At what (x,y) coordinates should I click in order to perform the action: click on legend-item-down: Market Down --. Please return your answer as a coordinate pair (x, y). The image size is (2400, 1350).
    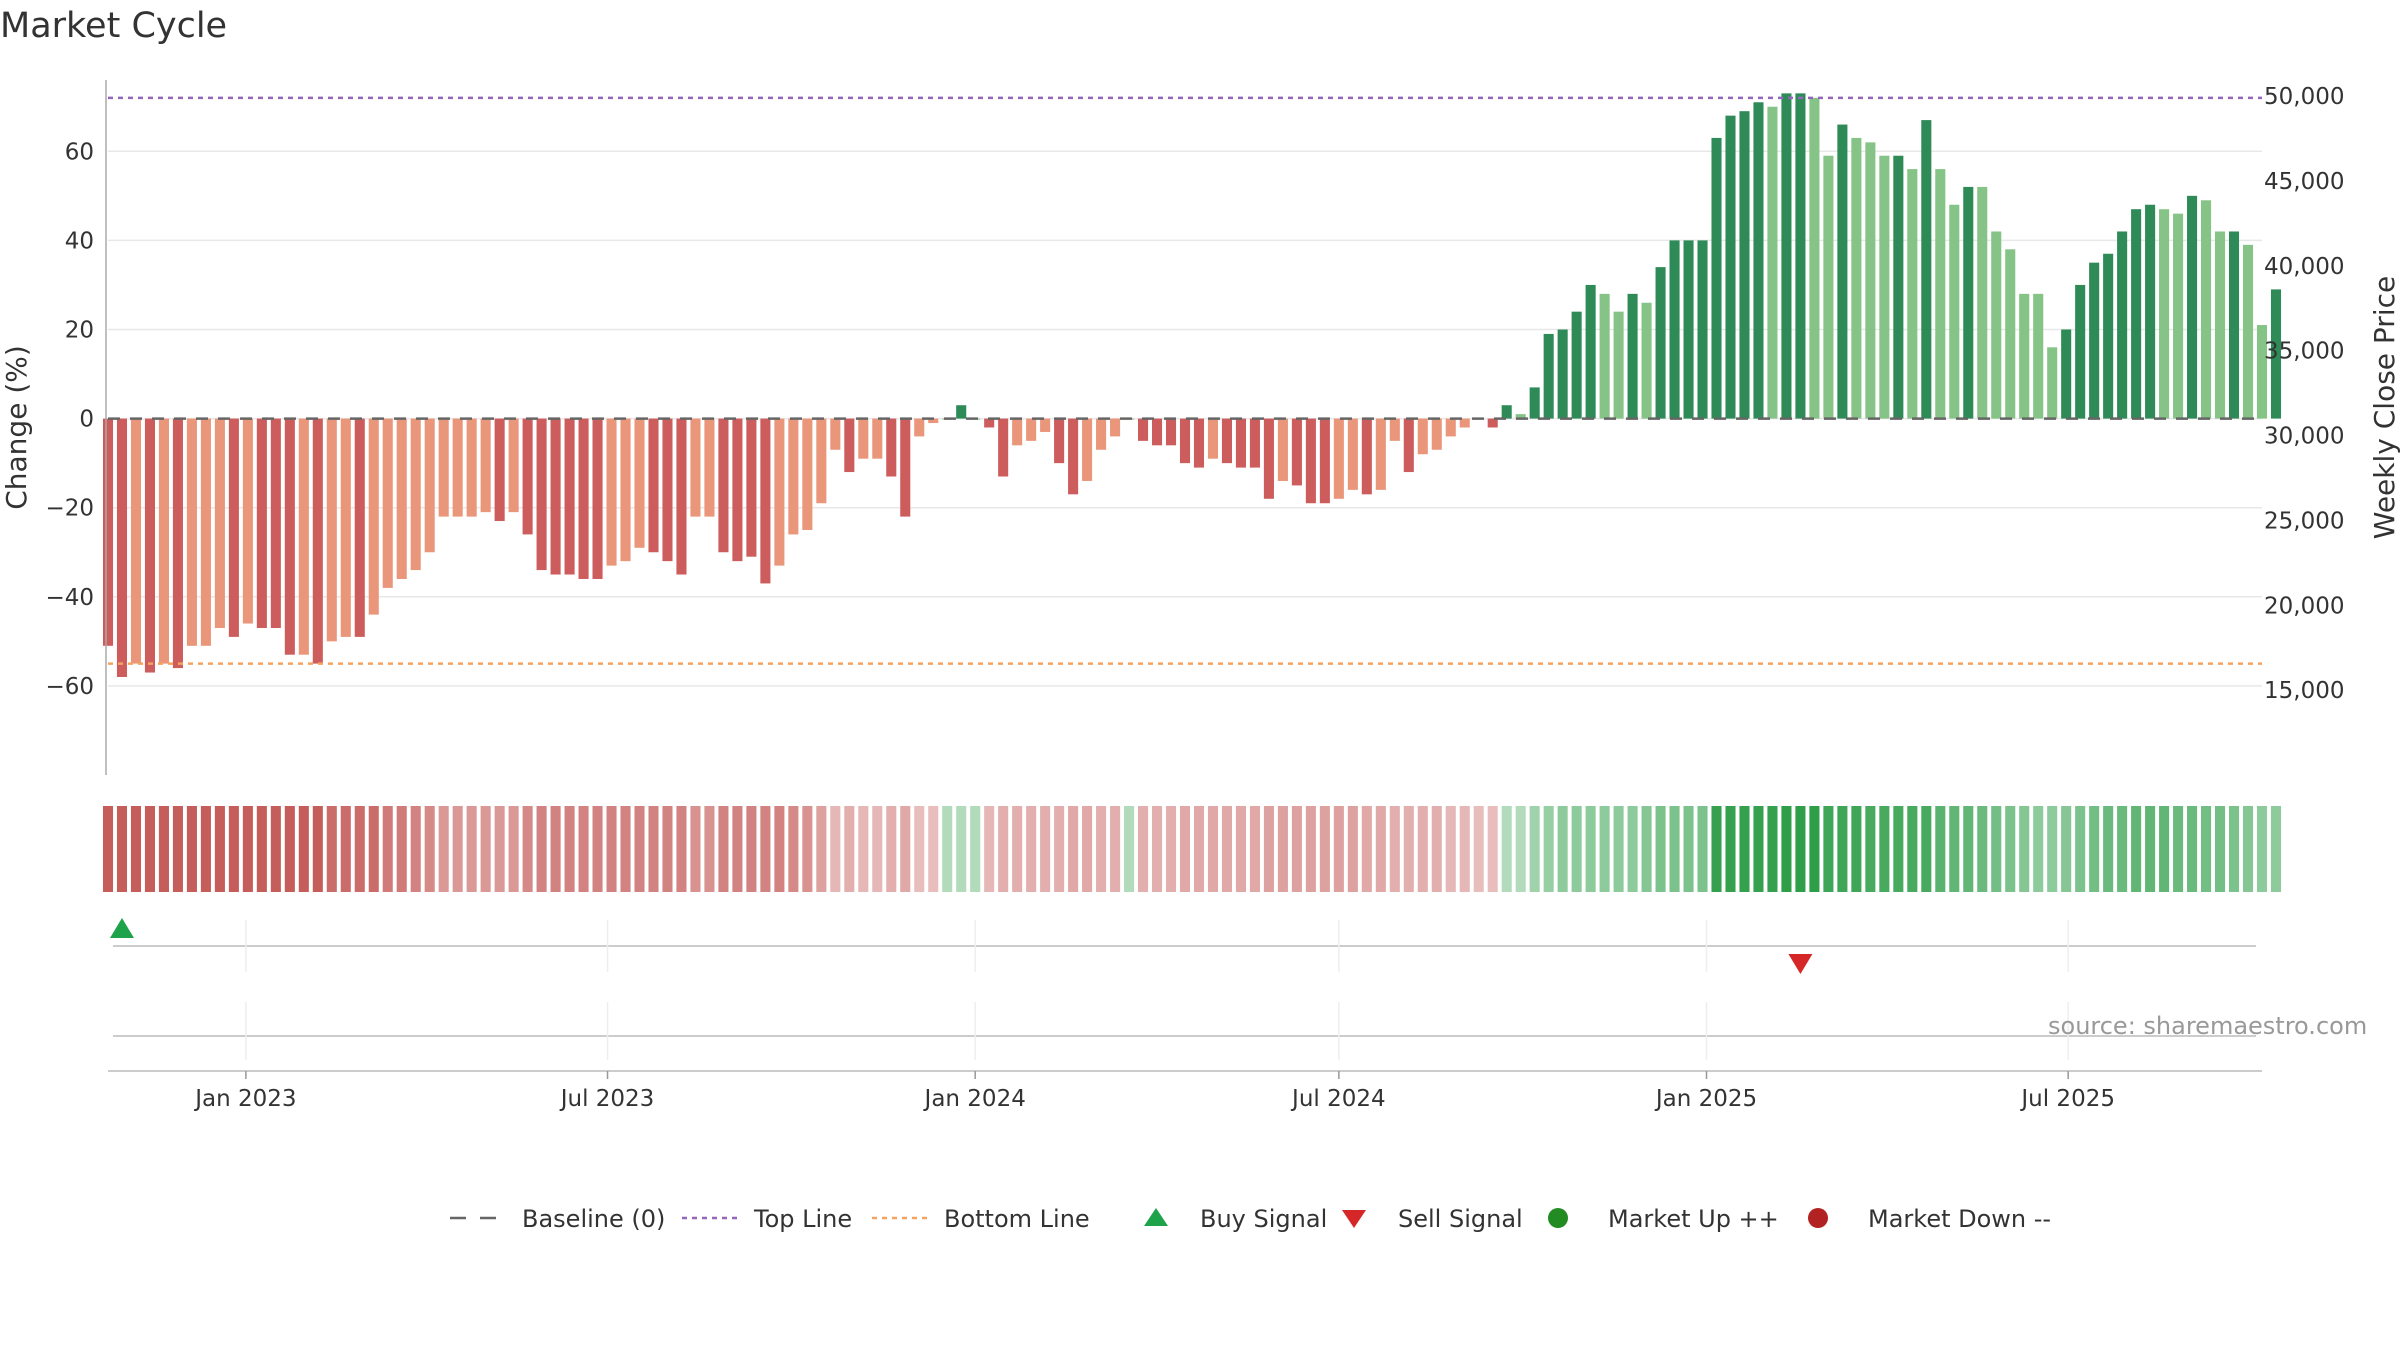
    Looking at the image, I should click on (1929, 1219).